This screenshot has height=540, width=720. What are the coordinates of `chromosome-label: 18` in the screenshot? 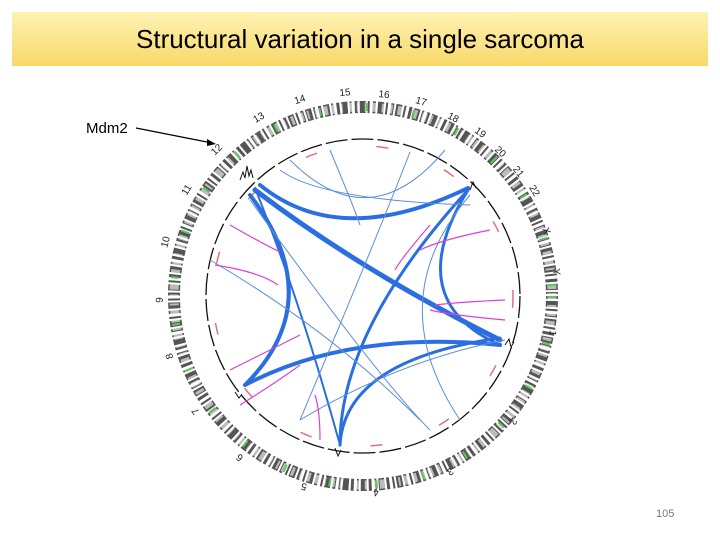 It's located at (452, 118).